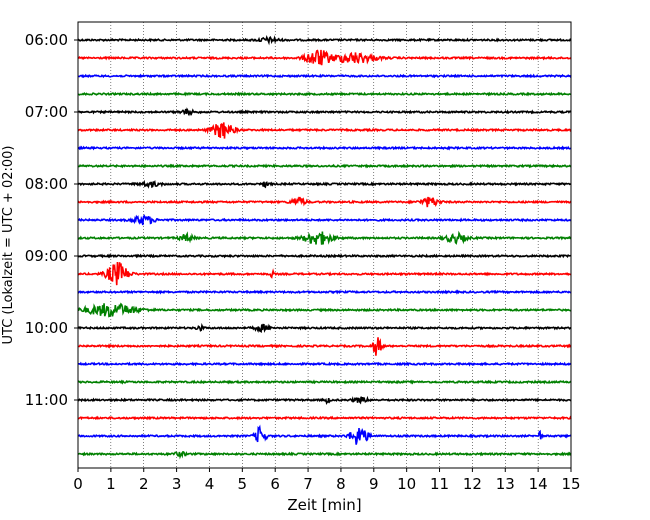 The width and height of the screenshot is (650, 520). I want to click on x-tick-label: 9, so click(374, 484).